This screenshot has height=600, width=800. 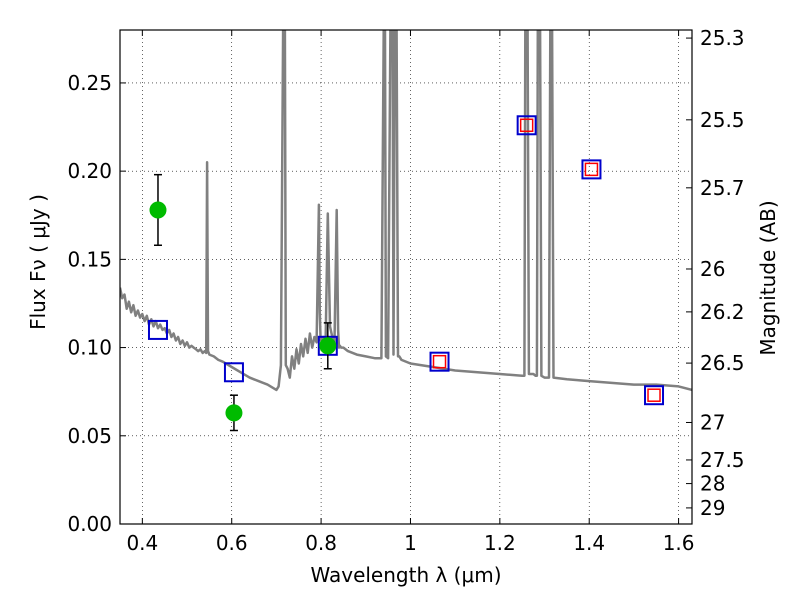 I want to click on y-axis-label-right: Magnitude (AB), so click(x=768, y=277).